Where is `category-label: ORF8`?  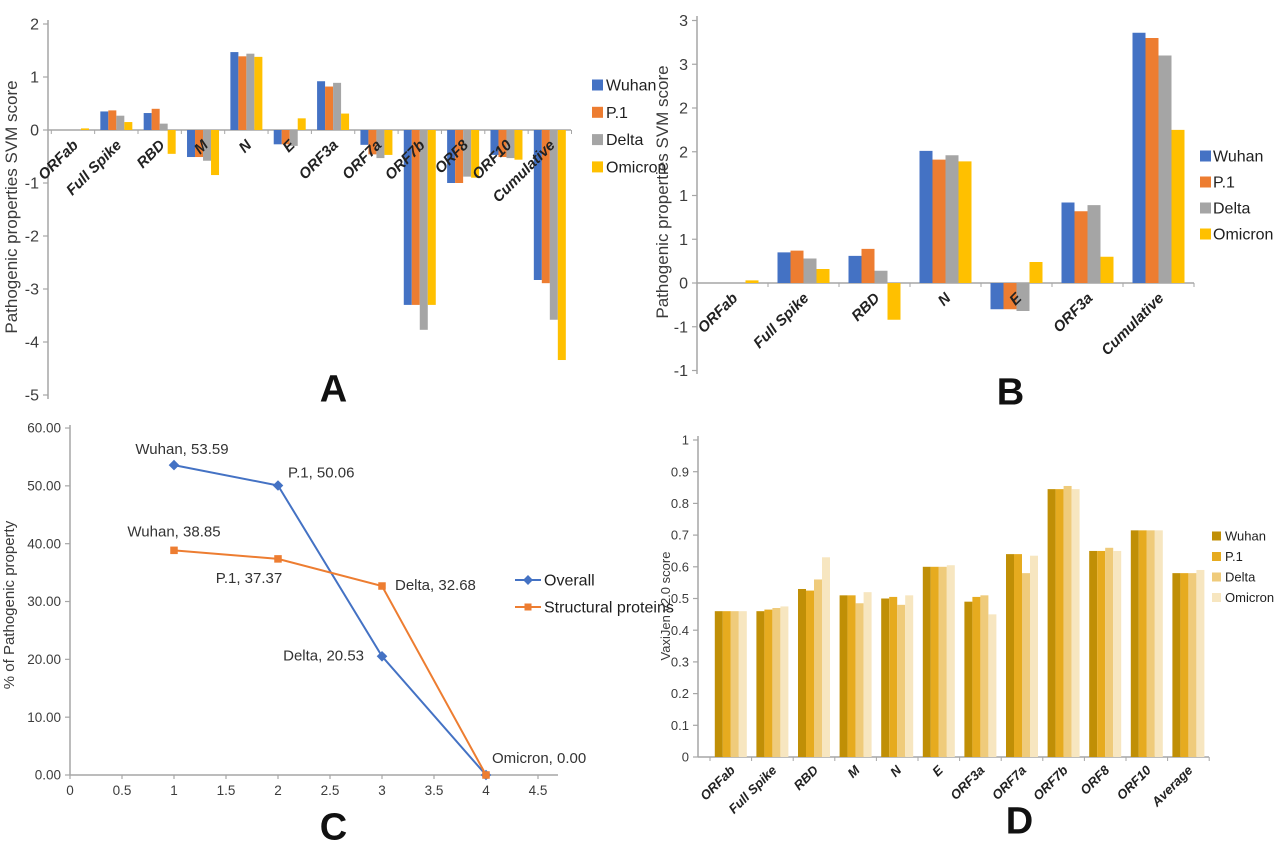
category-label: ORF8 is located at coordinates (1095, 780).